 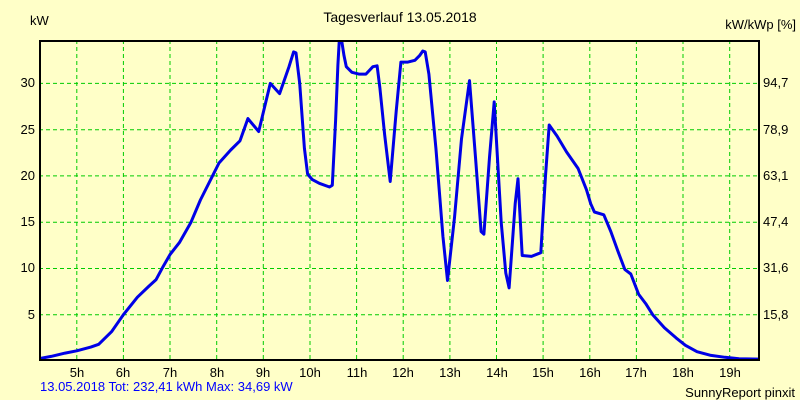 I want to click on x-axis-tick-hour: 12h, so click(x=403, y=372).